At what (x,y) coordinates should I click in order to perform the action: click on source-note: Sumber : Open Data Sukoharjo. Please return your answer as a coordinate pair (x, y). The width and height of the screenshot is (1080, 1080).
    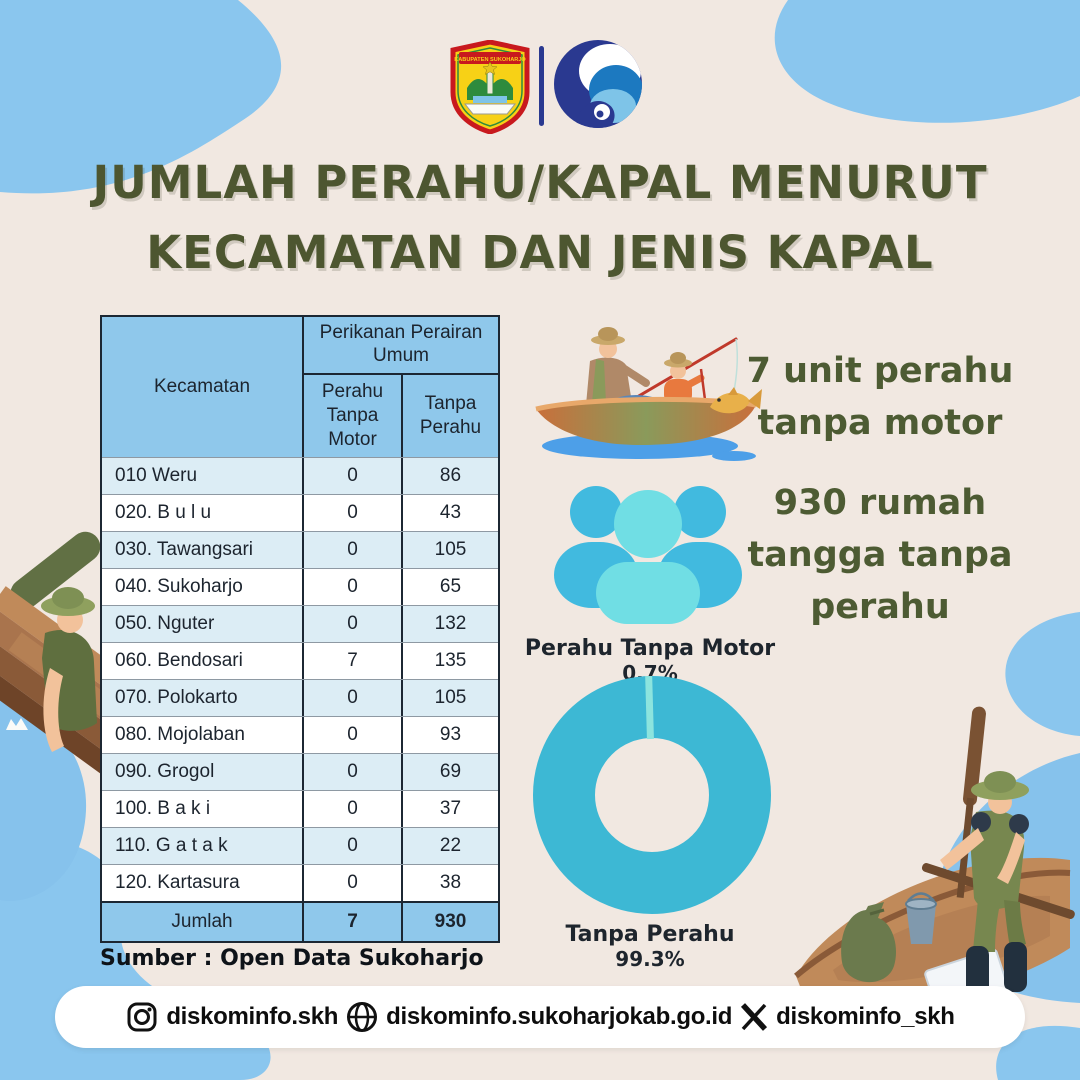
    Looking at the image, I should click on (292, 958).